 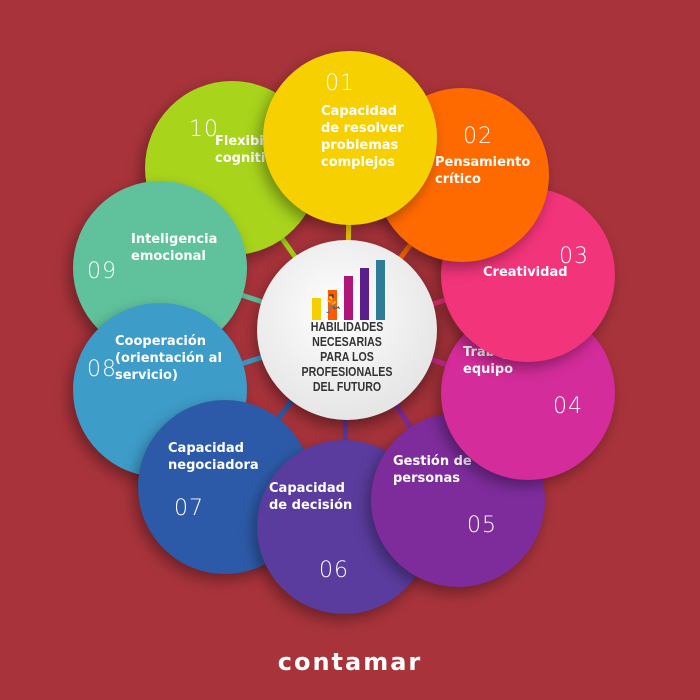 I want to click on skill-number: 10, so click(x=204, y=129).